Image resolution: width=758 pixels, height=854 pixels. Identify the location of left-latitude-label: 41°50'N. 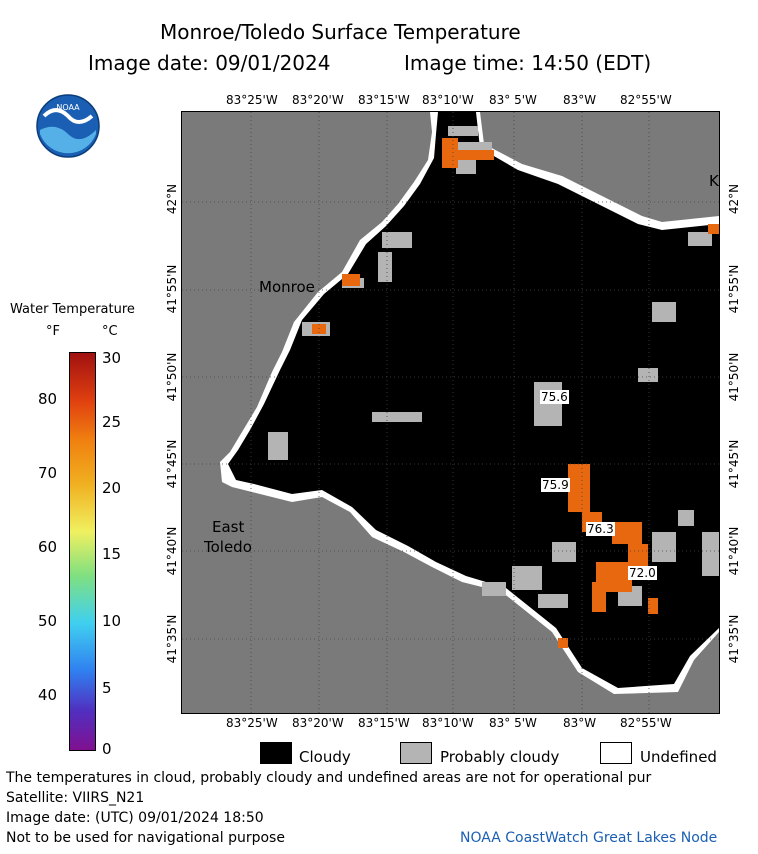
(172, 377).